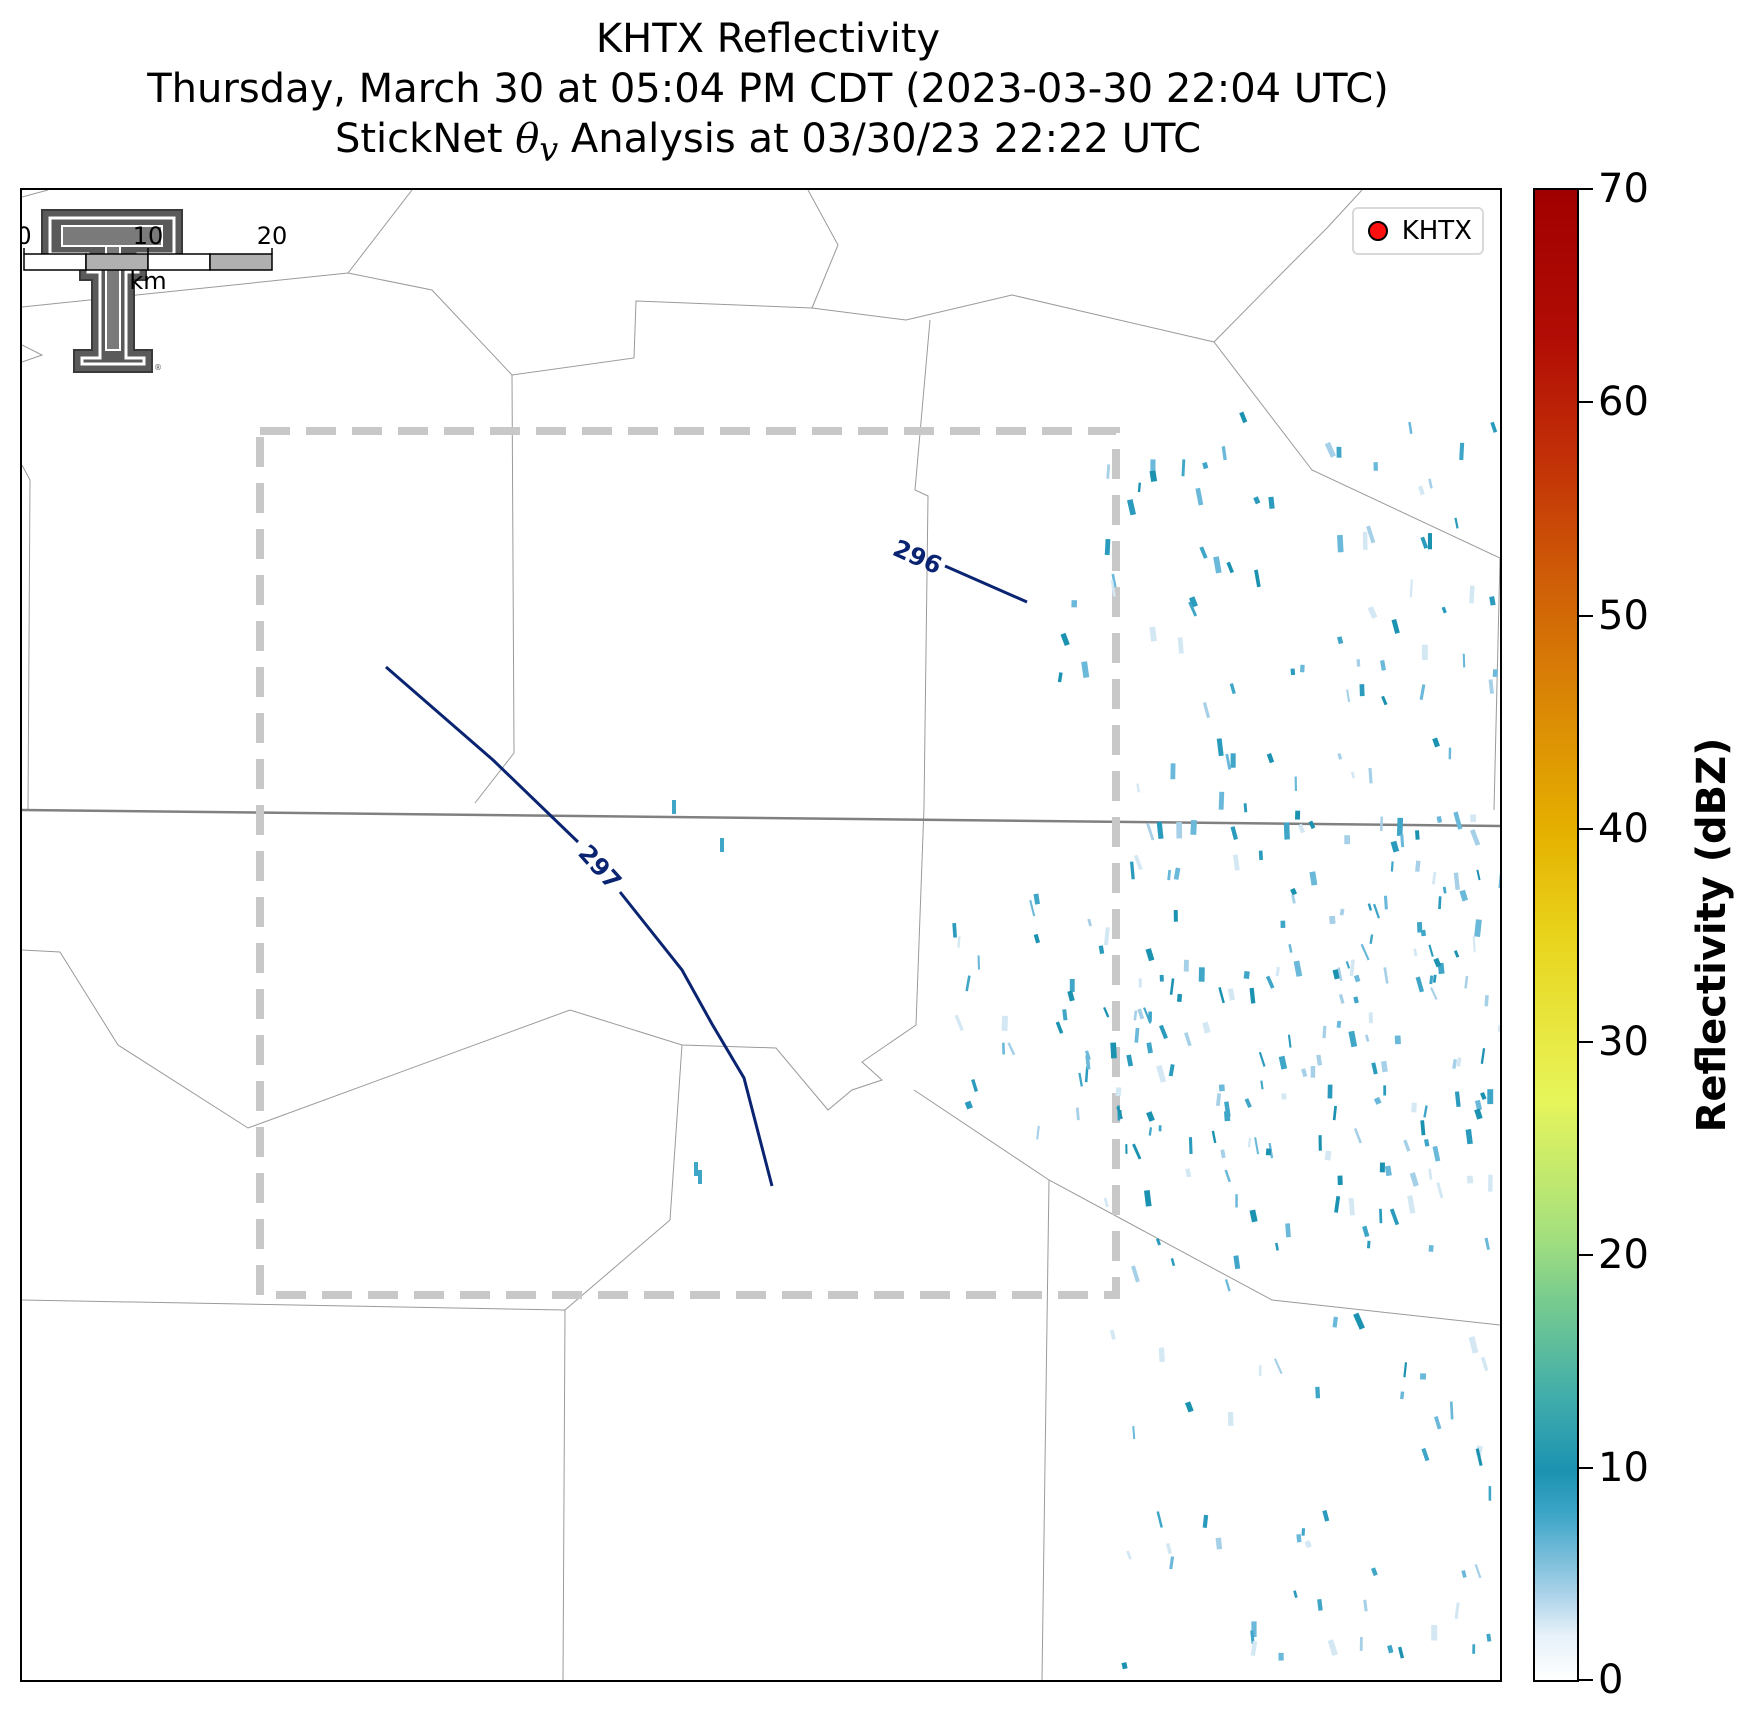 The width and height of the screenshot is (1738, 1721). I want to click on colorbar, so click(1556, 935).